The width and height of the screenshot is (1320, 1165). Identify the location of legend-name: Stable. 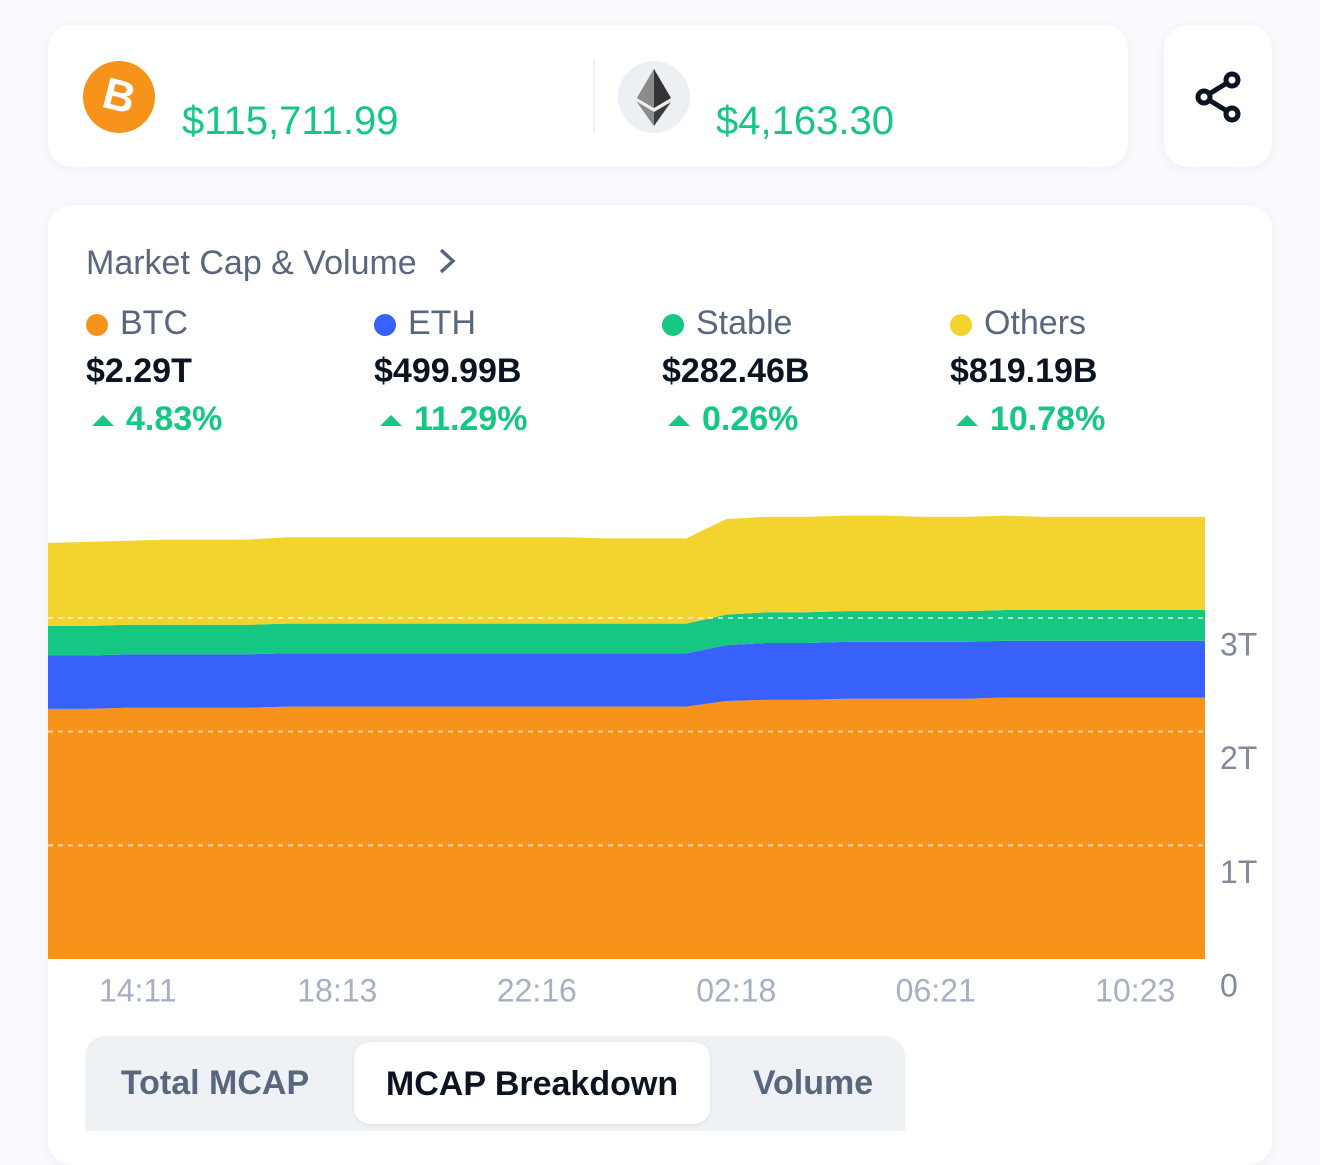
(744, 323).